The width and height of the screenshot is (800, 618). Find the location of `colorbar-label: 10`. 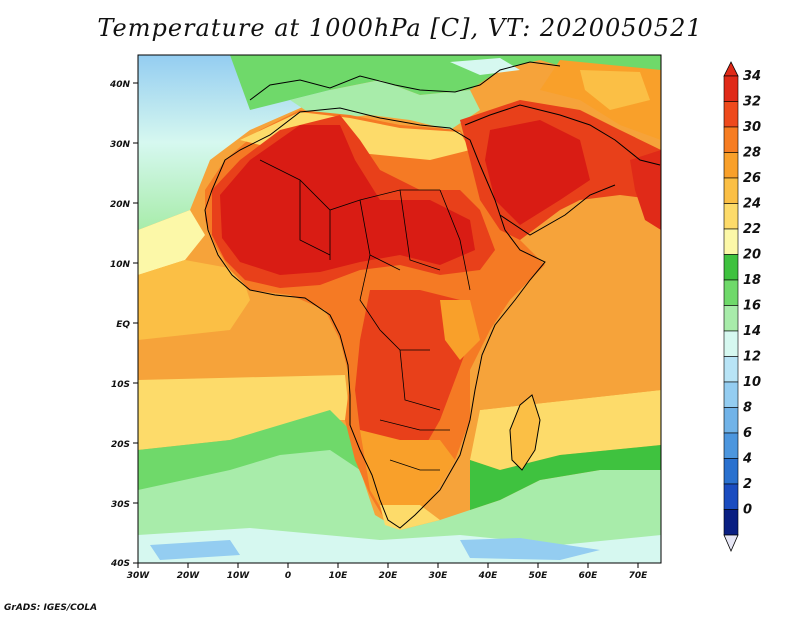

colorbar-label: 10 is located at coordinates (752, 382).